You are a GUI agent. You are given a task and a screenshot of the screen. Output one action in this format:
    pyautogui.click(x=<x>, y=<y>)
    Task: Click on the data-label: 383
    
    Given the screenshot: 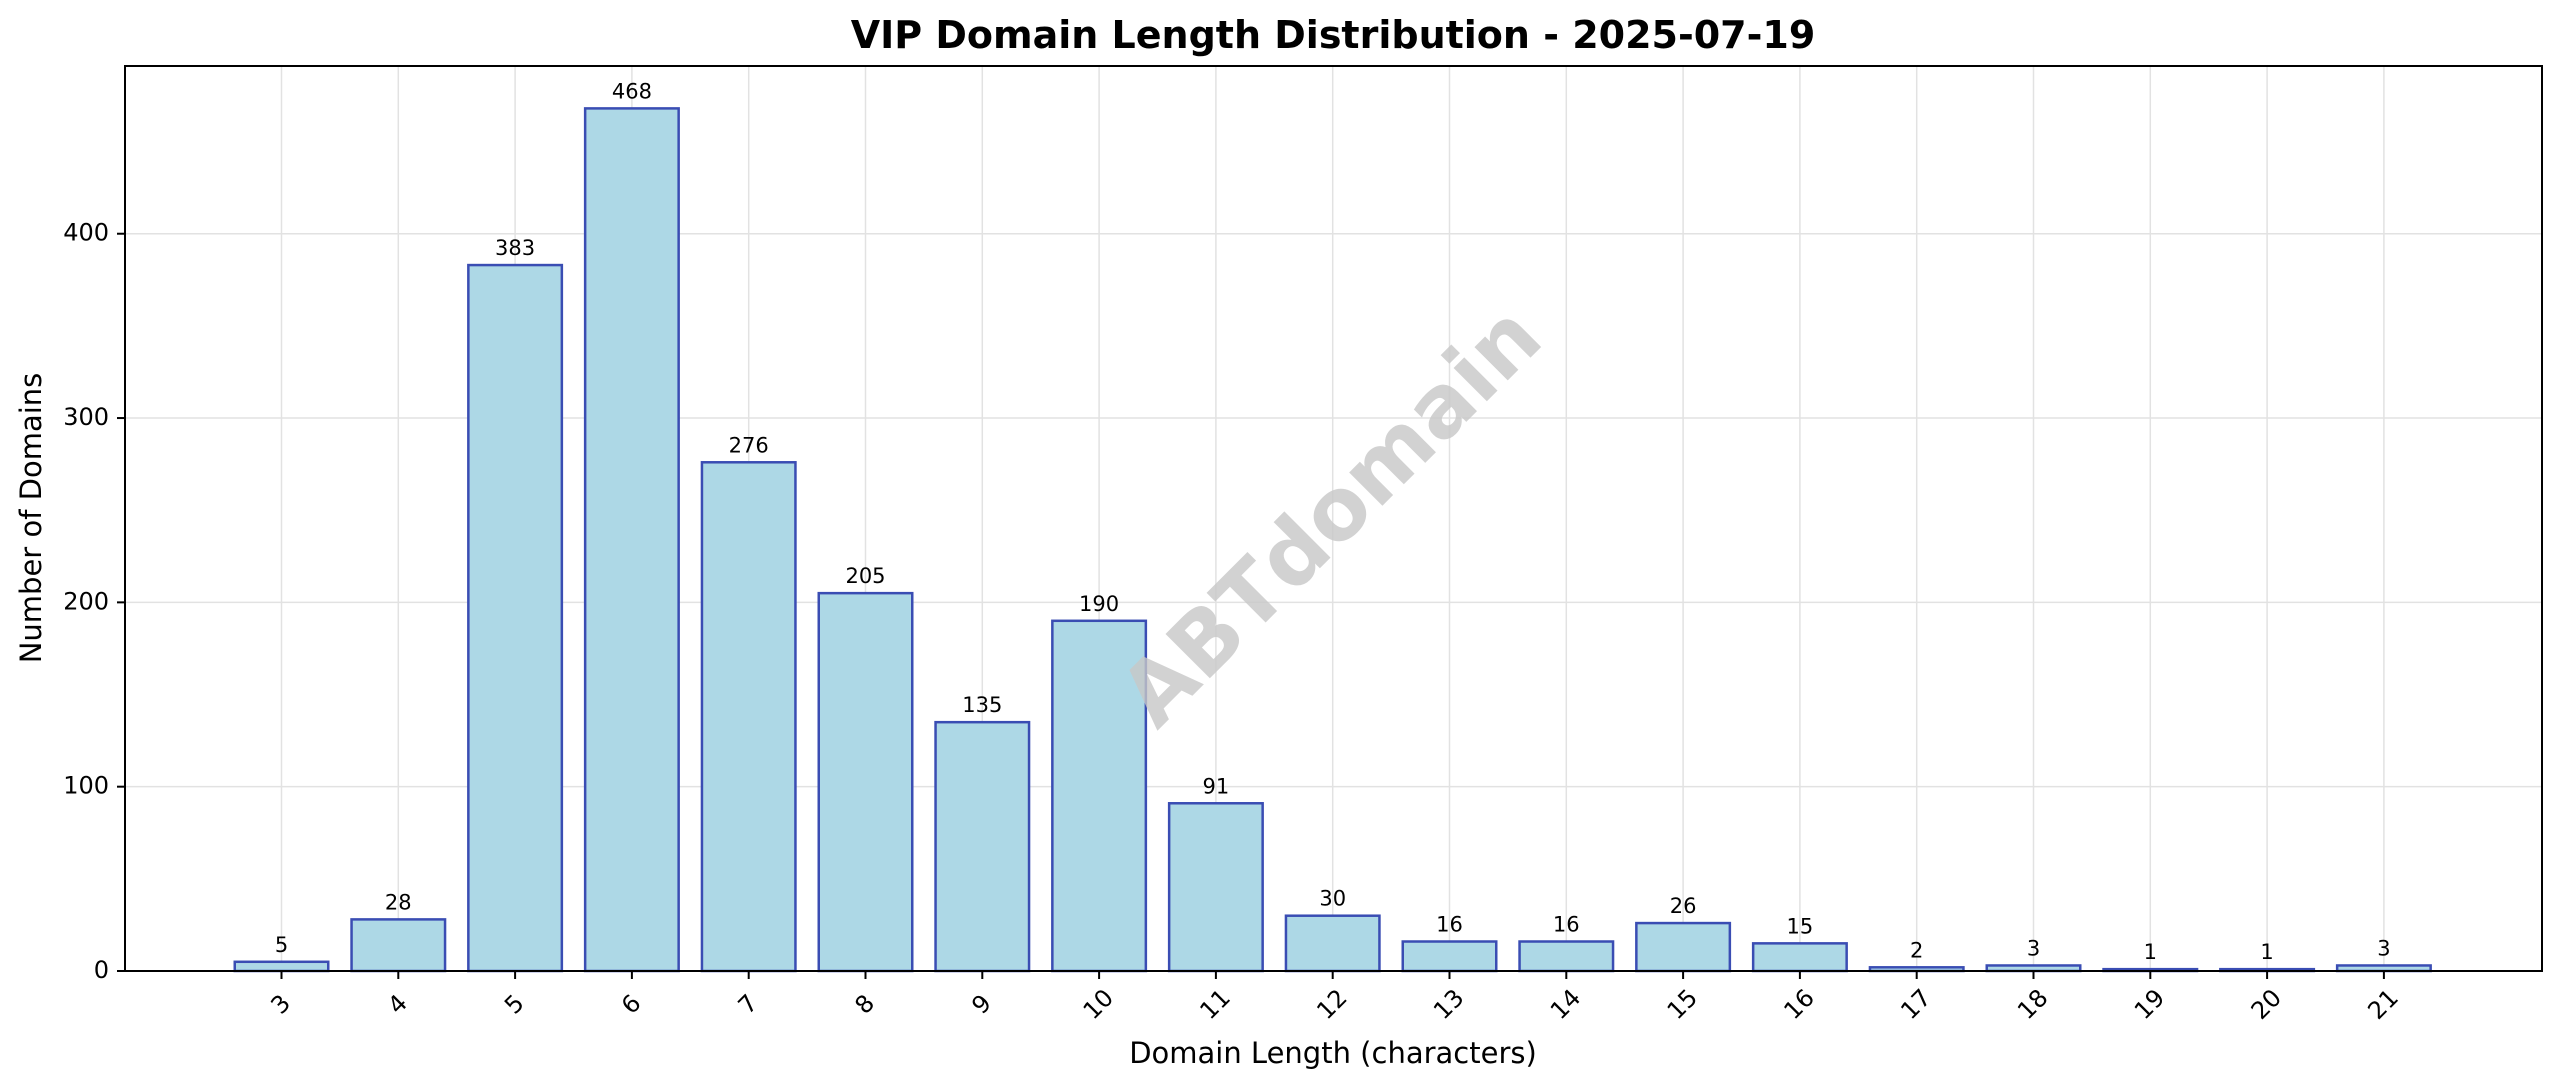 What is the action you would take?
    pyautogui.click(x=515, y=248)
    